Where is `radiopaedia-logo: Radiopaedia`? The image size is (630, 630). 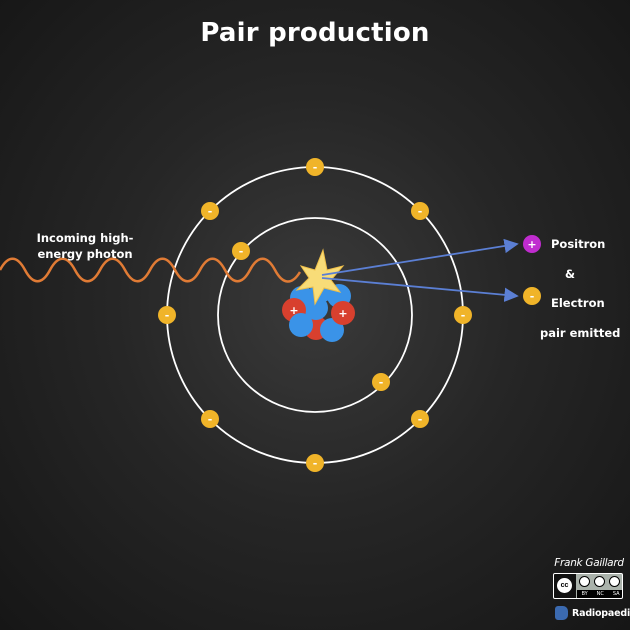
radiopaedia-logo: Radiopaedia is located at coordinates (592, 613).